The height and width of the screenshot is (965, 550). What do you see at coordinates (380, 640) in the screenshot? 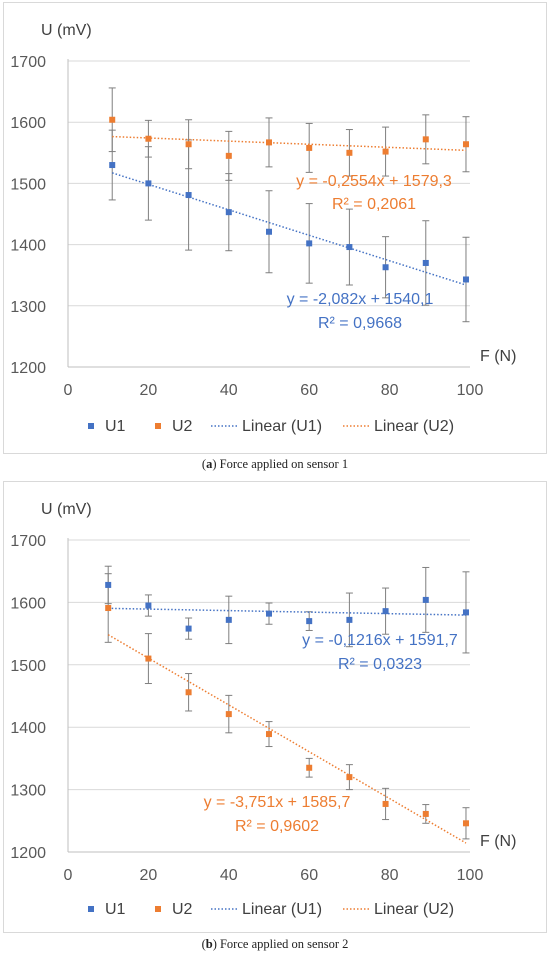
I see `chart-b-trend-equation-1: y = -0,1216x + 1591,7` at bounding box center [380, 640].